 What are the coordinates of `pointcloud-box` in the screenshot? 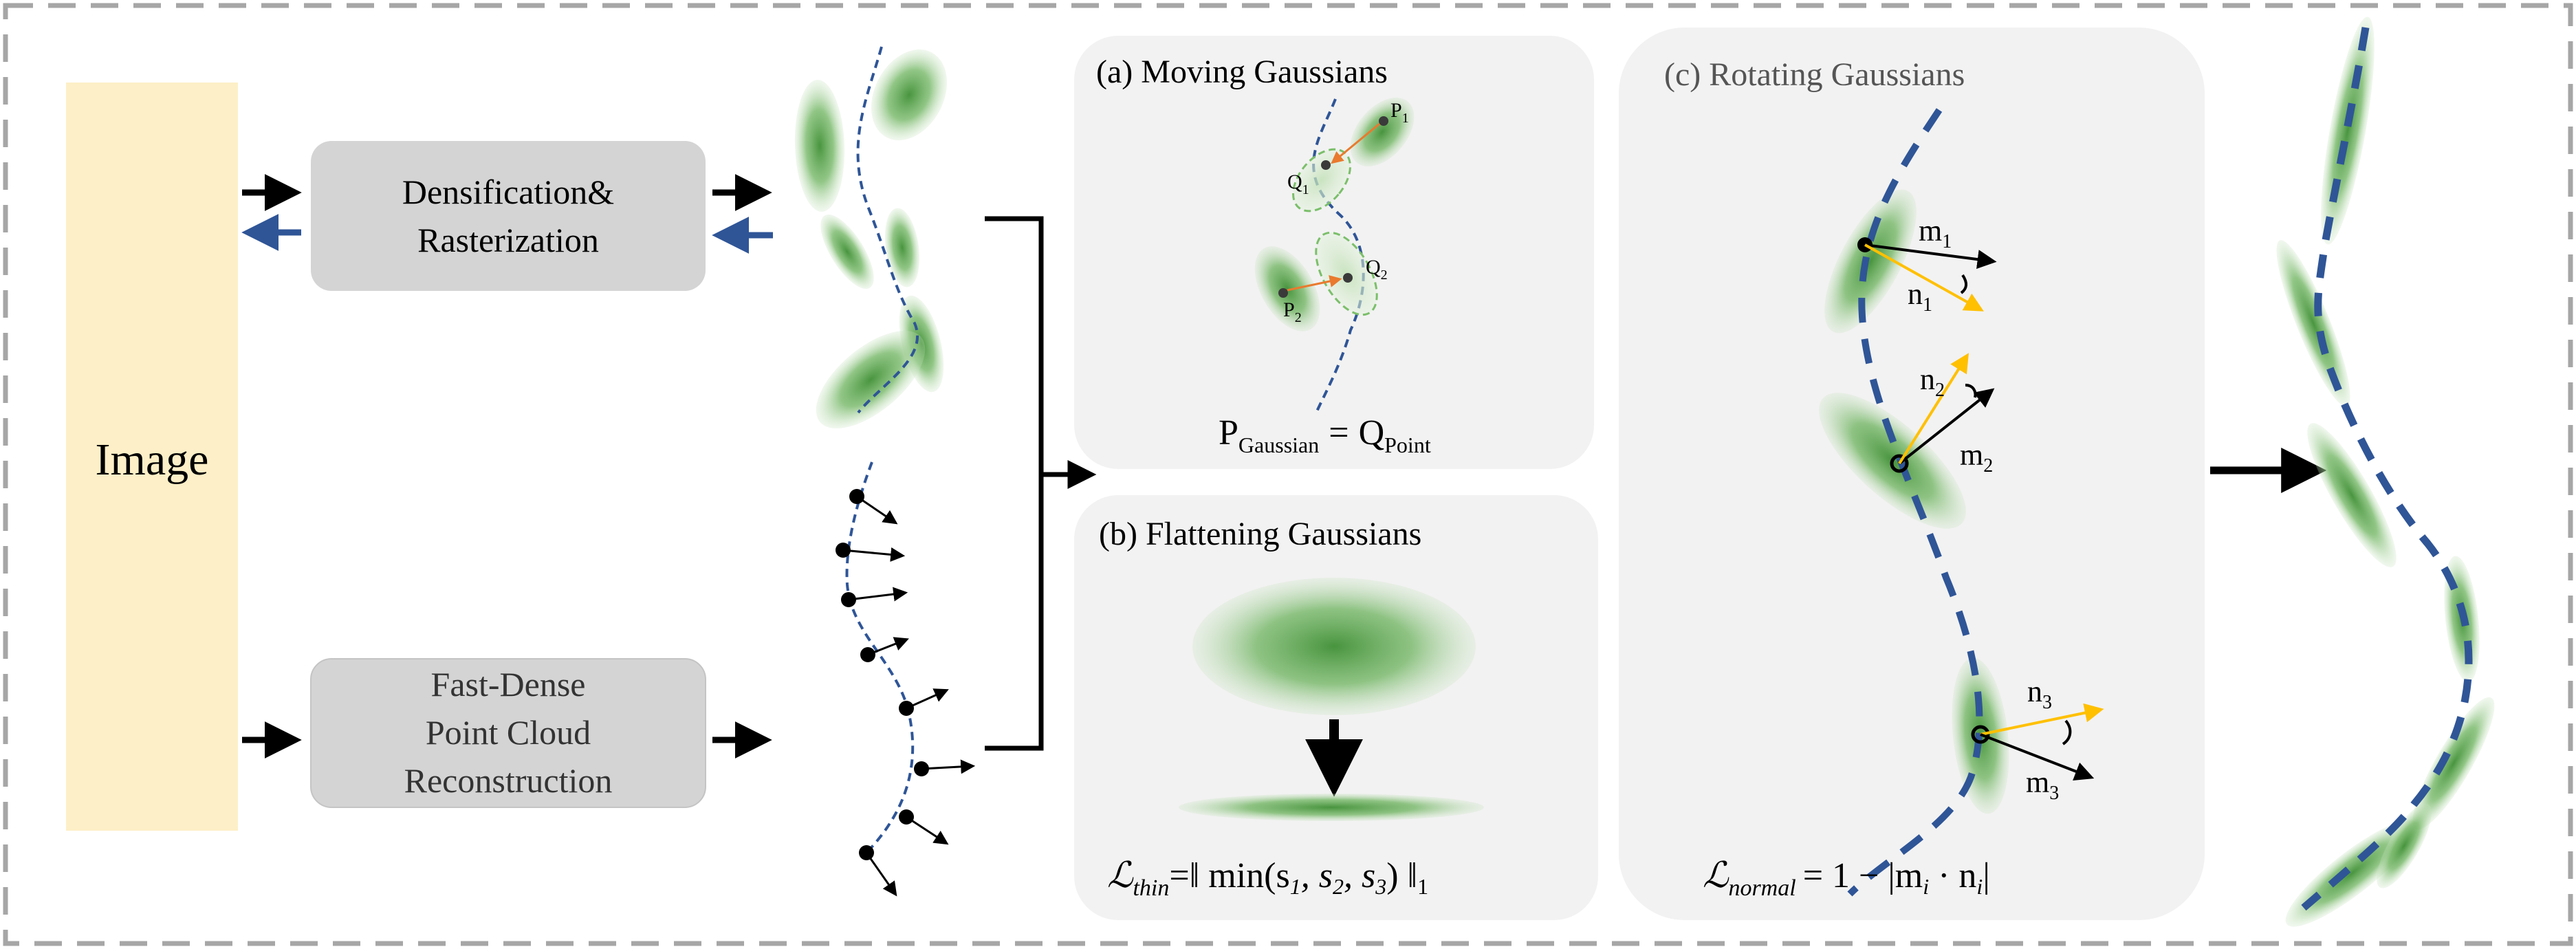 It's located at (508, 733).